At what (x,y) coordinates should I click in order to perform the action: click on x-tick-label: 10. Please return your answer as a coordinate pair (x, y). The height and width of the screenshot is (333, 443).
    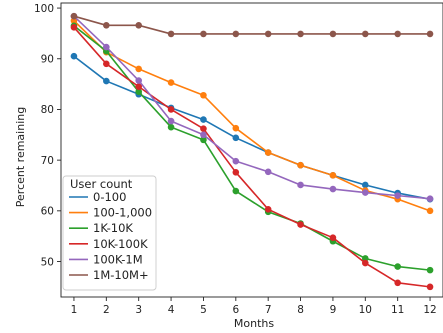
    Looking at the image, I should click on (365, 310).